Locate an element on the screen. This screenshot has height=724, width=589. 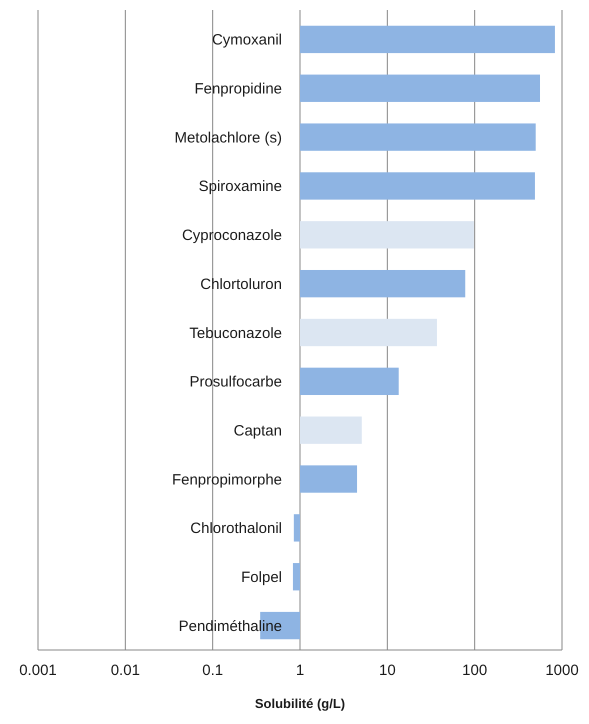
y-tick-label: Captan is located at coordinates (258, 431).